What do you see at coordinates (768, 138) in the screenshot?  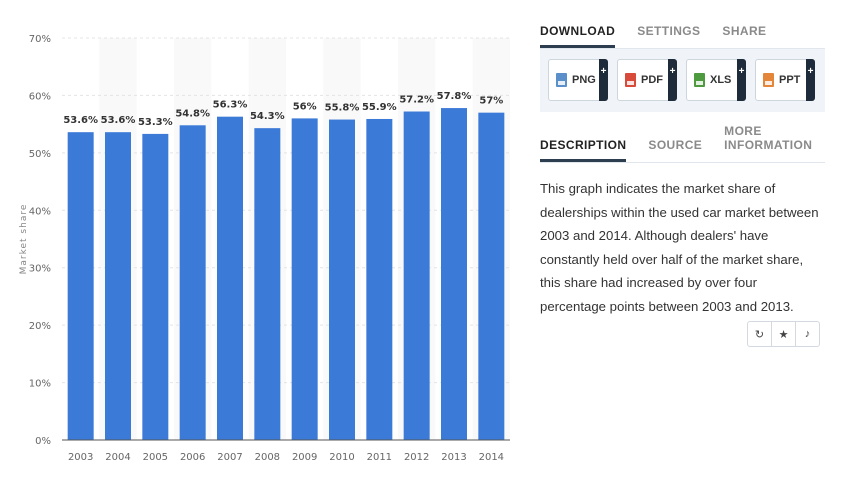 I see `tab-more-information: MORE INFORMATION` at bounding box center [768, 138].